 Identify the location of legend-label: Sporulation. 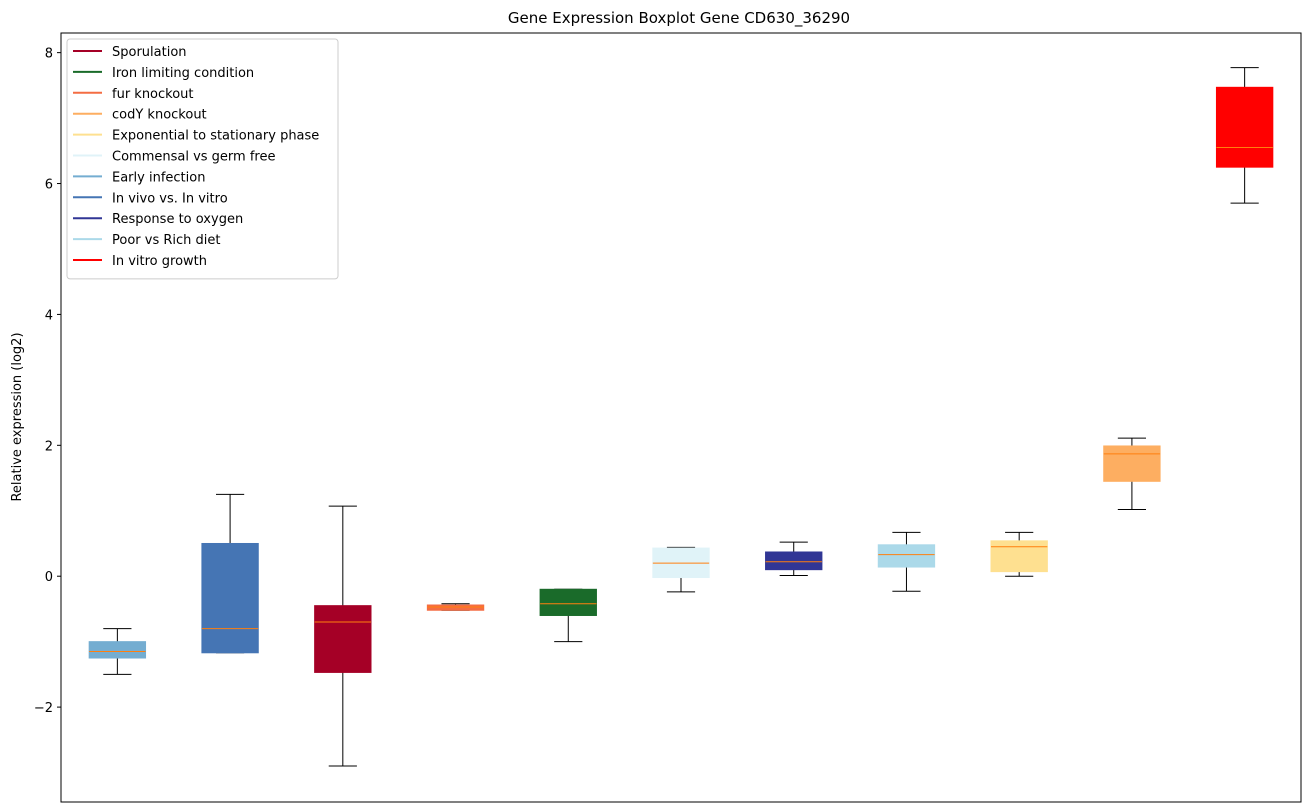
(149, 52).